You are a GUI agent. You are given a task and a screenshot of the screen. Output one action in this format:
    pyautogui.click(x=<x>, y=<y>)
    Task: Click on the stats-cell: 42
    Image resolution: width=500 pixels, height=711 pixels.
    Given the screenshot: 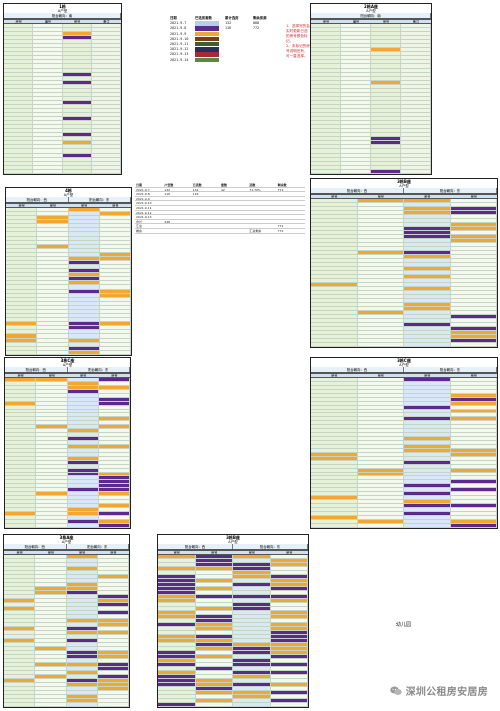 What is the action you would take?
    pyautogui.click(x=222, y=189)
    